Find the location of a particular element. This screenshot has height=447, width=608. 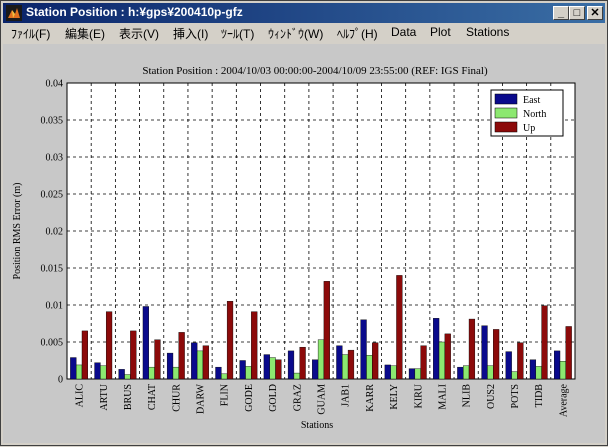

bar-north-brus is located at coordinates (127, 377).